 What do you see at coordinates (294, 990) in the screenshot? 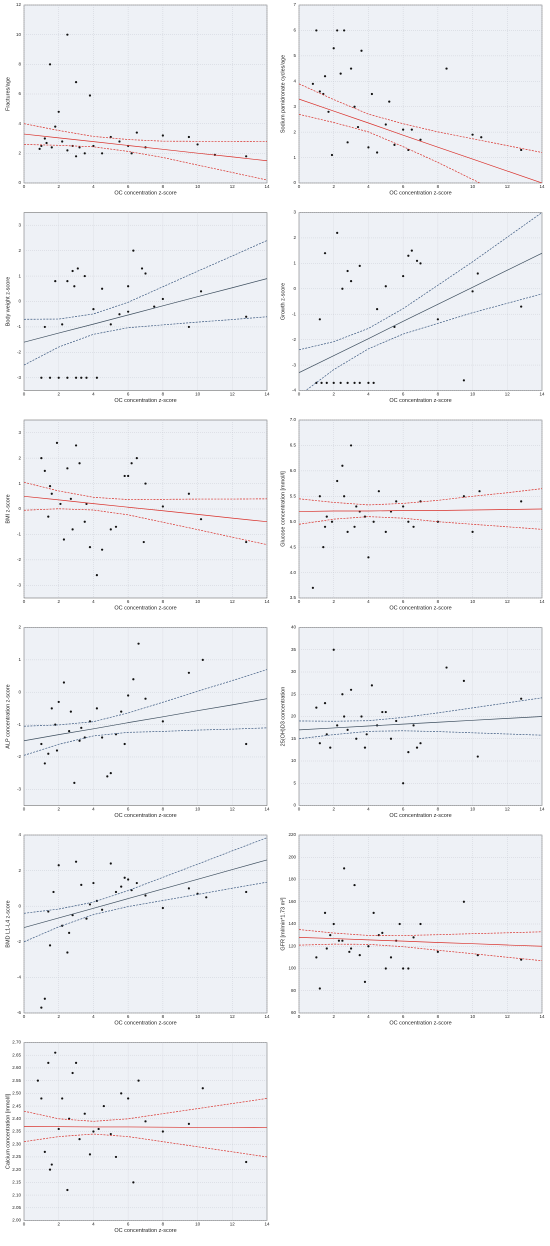
I see `y-tick-label: 80` at bounding box center [294, 990].